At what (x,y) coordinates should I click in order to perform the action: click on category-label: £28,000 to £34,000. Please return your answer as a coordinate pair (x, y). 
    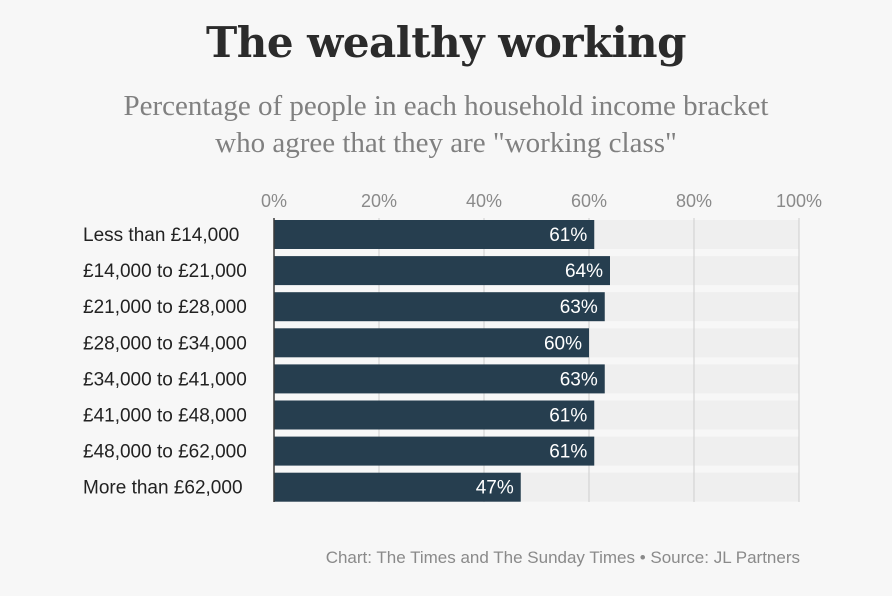
    Looking at the image, I should click on (165, 343).